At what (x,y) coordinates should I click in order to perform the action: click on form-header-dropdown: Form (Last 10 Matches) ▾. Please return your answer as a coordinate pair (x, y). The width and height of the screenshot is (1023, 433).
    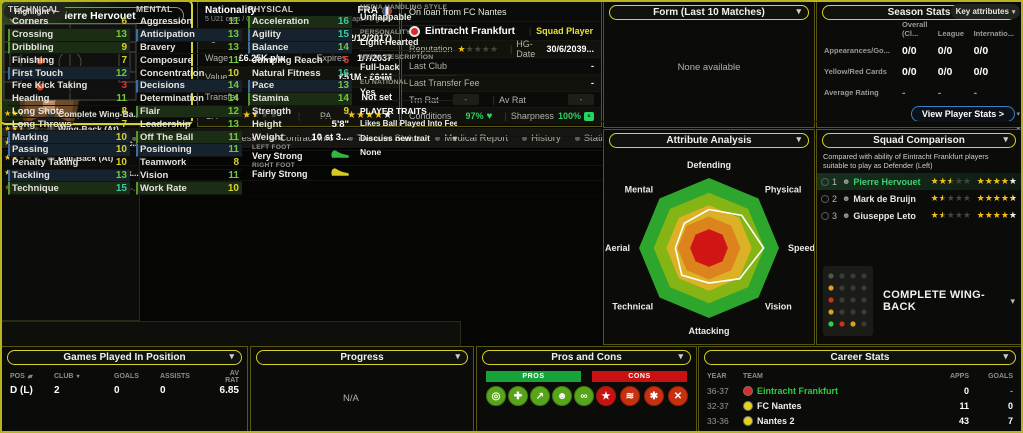
    Looking at the image, I should click on (709, 12).